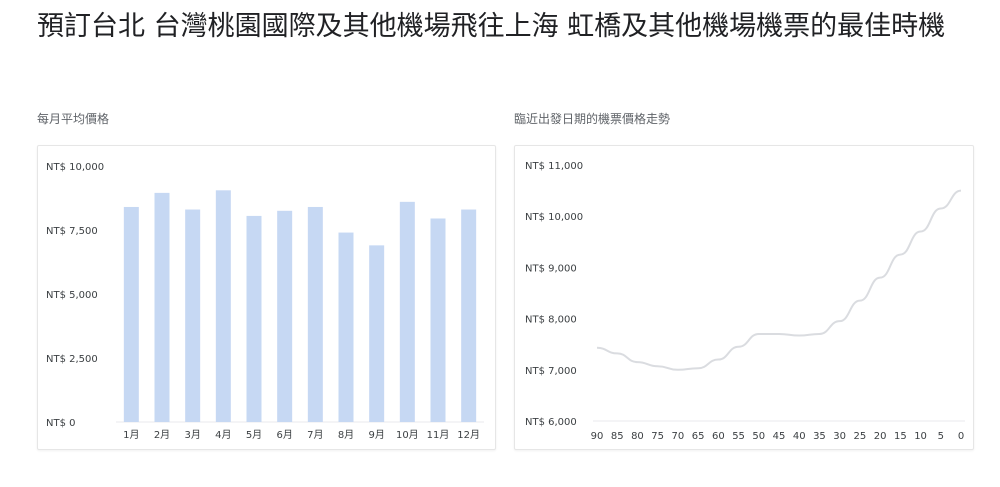 The image size is (1000, 487). What do you see at coordinates (758, 436) in the screenshot?
I see `x-tick-label: 50` at bounding box center [758, 436].